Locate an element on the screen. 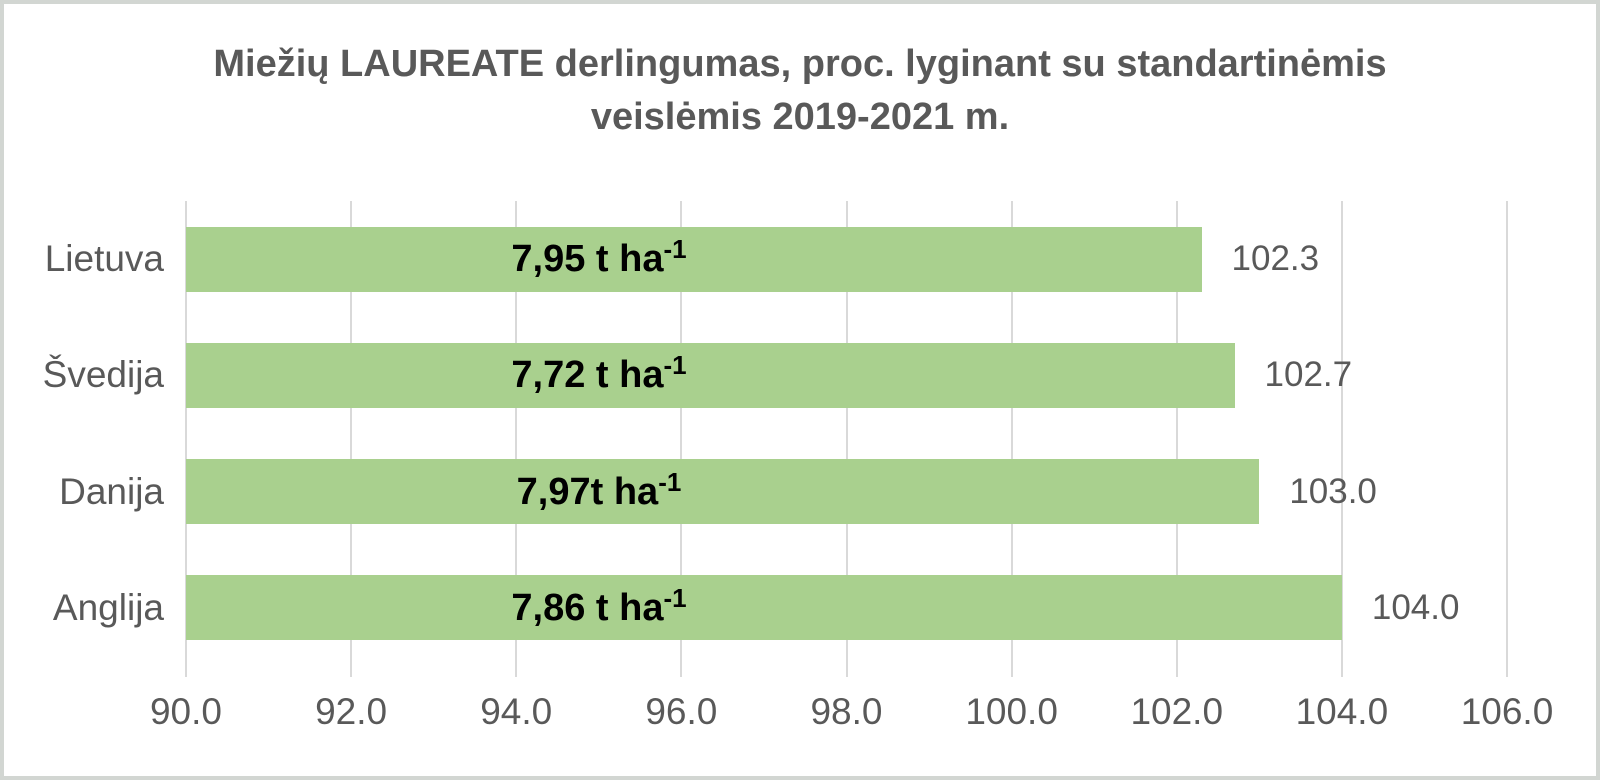 Image resolution: width=1600 pixels, height=780 pixels. x-axis-tick-label: 94.0 is located at coordinates (516, 711).